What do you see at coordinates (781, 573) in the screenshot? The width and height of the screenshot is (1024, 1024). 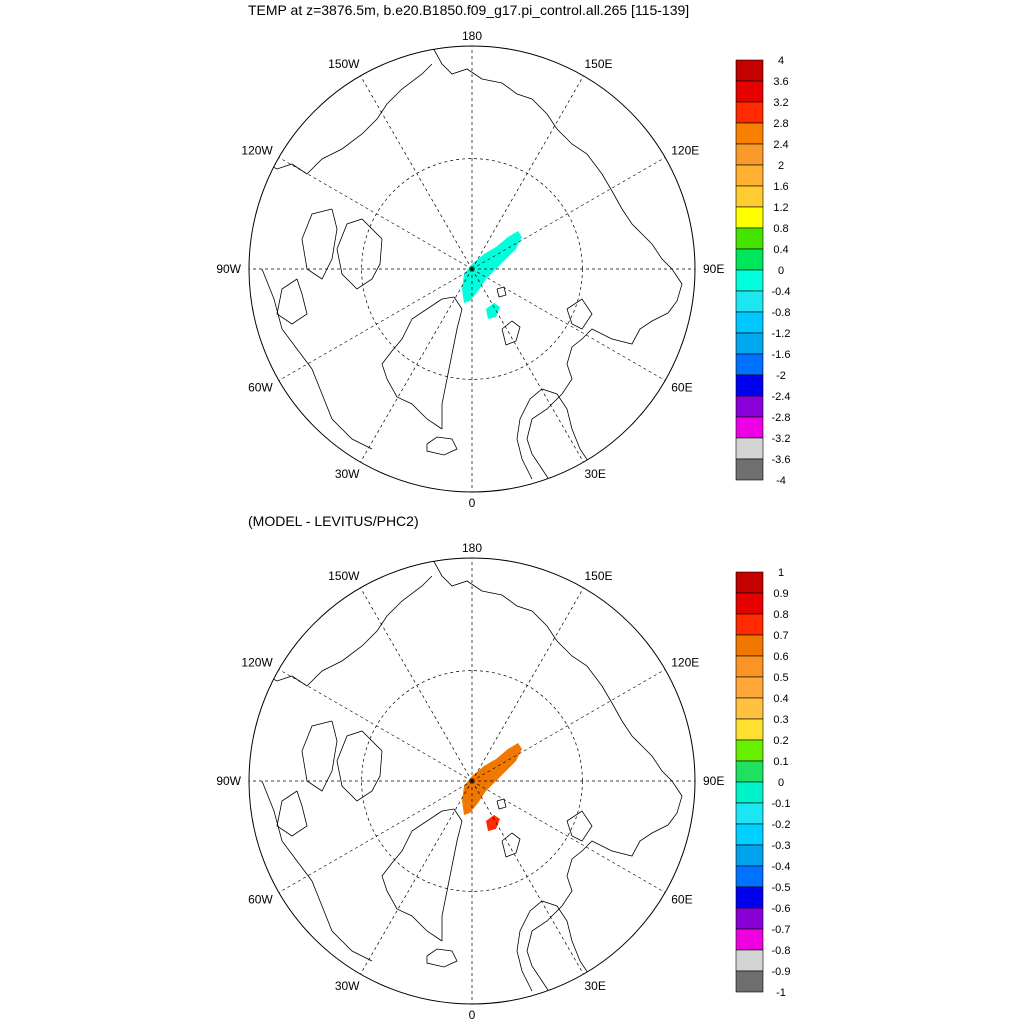 I see `colorbar-tick-label: 1` at bounding box center [781, 573].